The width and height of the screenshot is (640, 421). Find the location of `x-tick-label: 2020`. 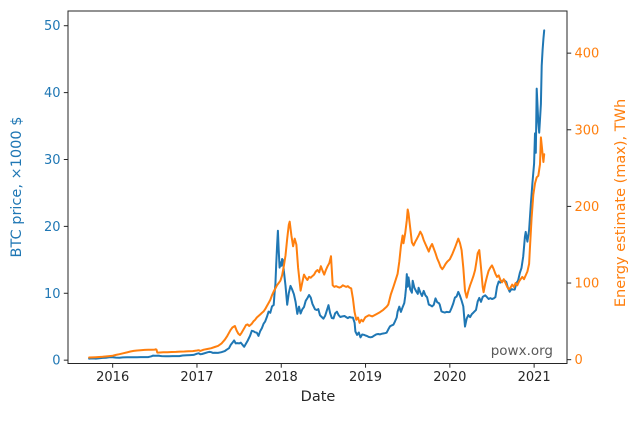

x-tick-label: 2020 is located at coordinates (449, 377).